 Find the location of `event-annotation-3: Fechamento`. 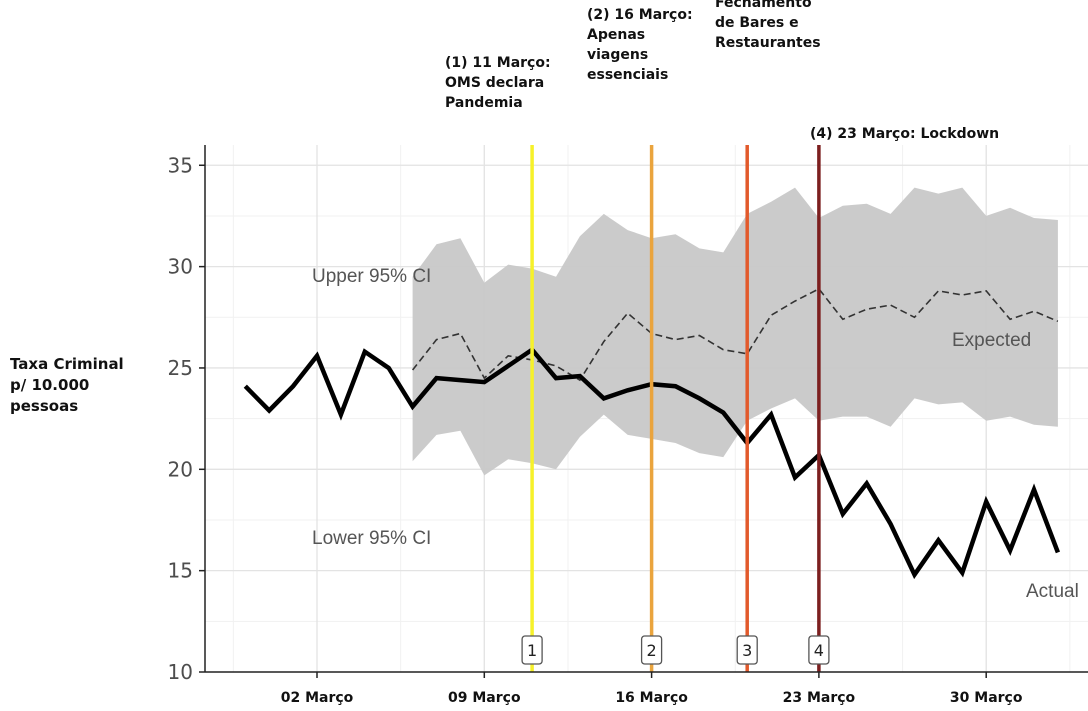

event-annotation-3: Fechamento is located at coordinates (763, 5).